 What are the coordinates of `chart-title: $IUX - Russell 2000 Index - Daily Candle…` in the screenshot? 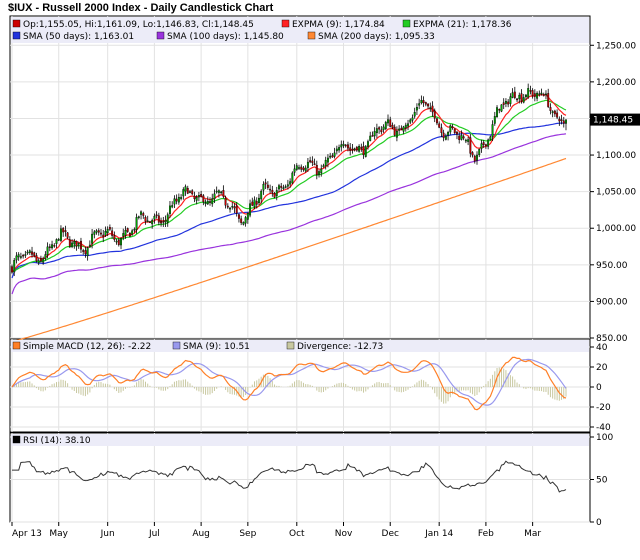 It's located at (141, 8).